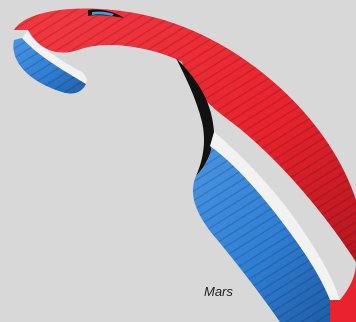 This screenshot has height=322, width=356. I want to click on center-dark-accent, so click(195, 117).